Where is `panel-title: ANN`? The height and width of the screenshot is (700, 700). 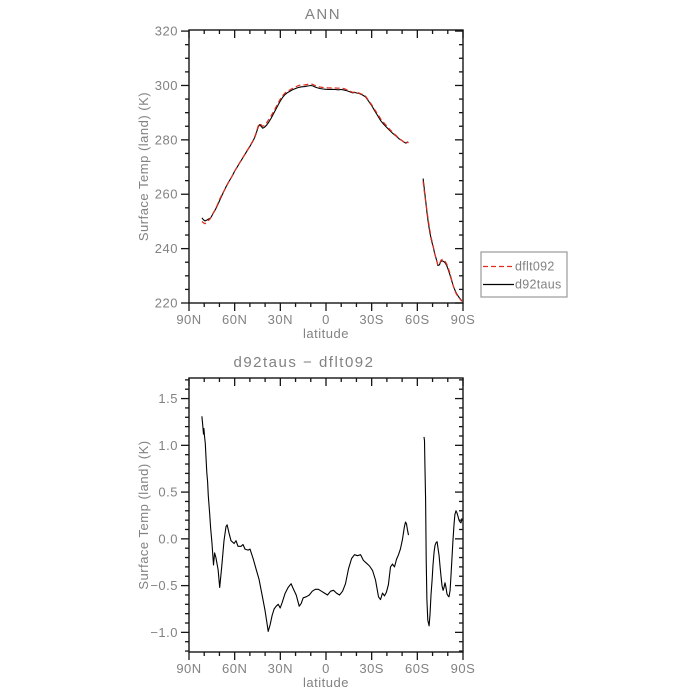 panel-title: ANN is located at coordinates (323, 14).